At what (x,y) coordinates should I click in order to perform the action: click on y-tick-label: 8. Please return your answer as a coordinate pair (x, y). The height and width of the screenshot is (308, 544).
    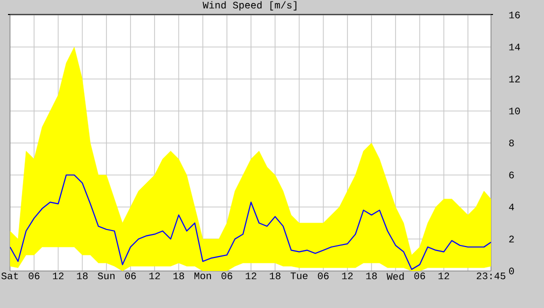
    Looking at the image, I should click on (511, 143).